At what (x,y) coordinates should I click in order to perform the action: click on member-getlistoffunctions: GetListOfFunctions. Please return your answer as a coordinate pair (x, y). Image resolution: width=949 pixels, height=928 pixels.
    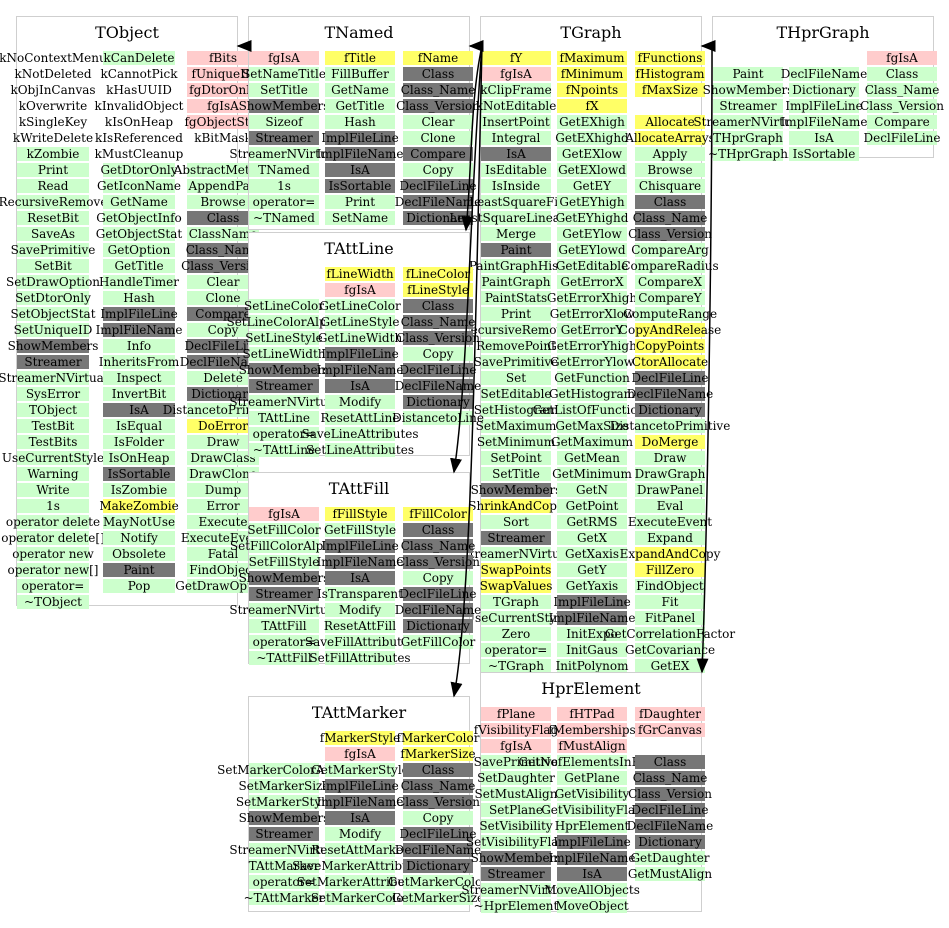
    Looking at the image, I should click on (592, 410).